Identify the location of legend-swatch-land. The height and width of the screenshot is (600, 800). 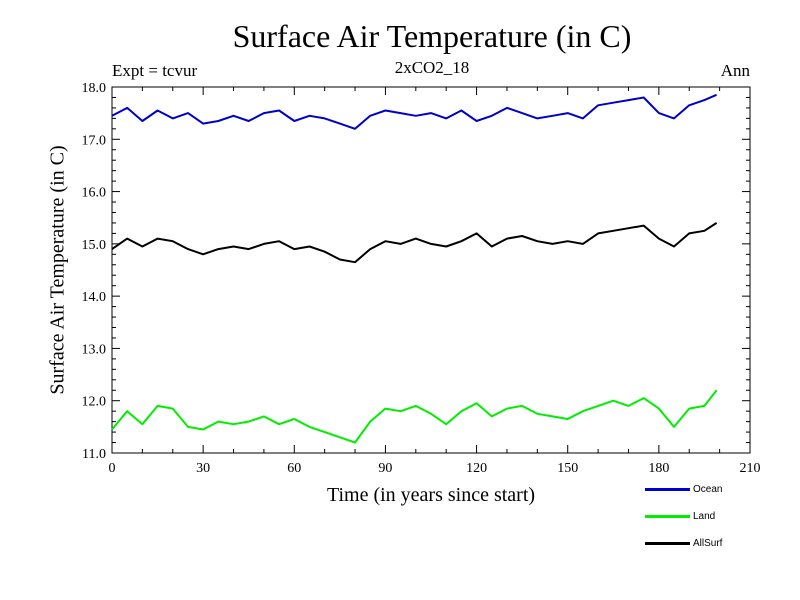
(667, 516).